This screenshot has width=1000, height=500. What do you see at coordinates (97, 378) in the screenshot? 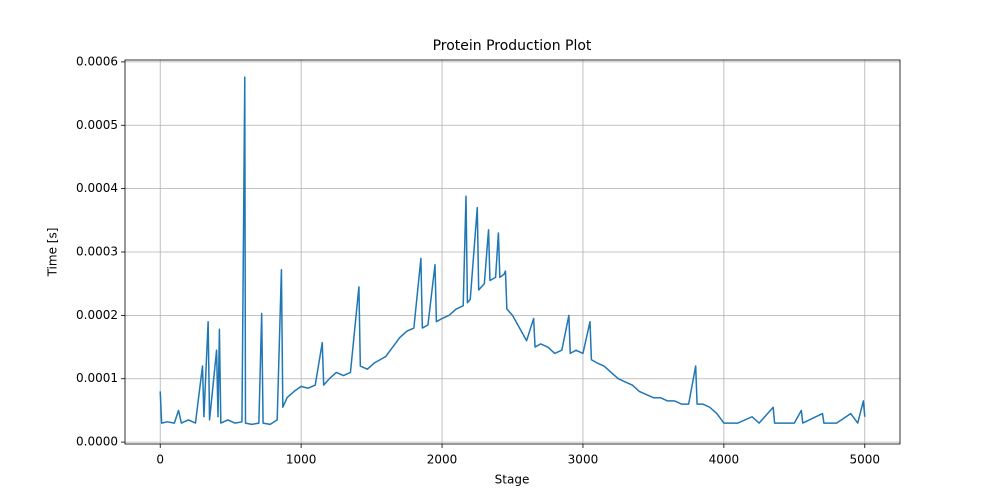
I see `y-tick-label: 0.0001` at bounding box center [97, 378].